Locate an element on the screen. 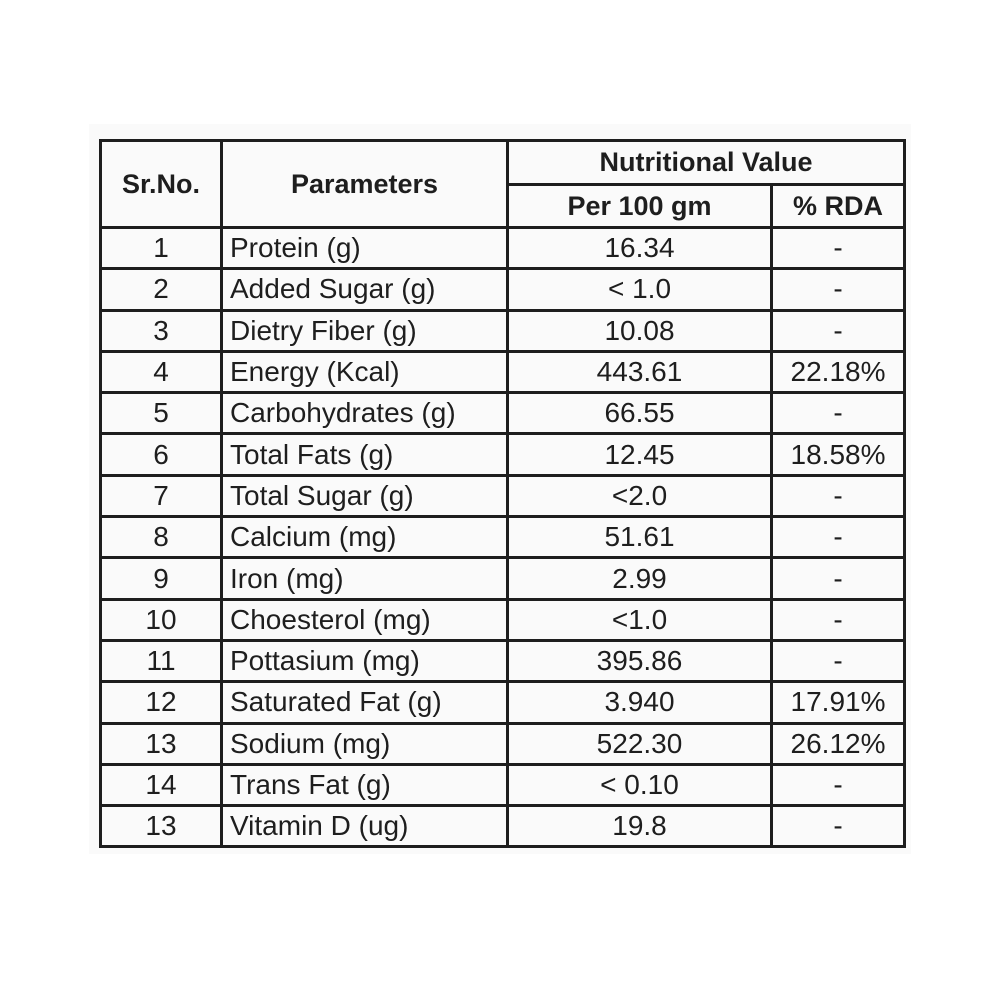  sr-no-cell: 2 is located at coordinates (161, 289).